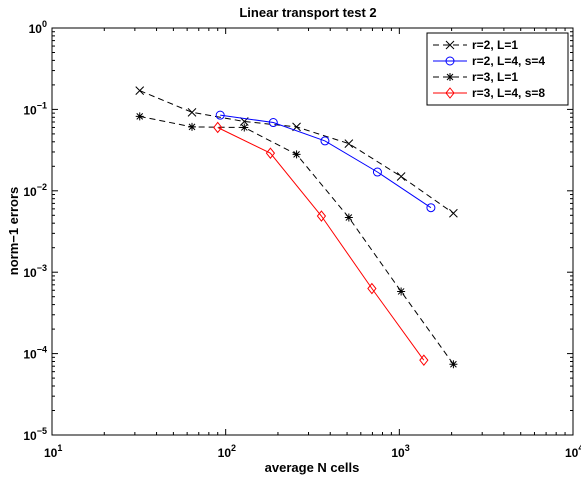  Describe the element at coordinates (495, 77) in the screenshot. I see `legend-label: r=3, L=1` at that location.